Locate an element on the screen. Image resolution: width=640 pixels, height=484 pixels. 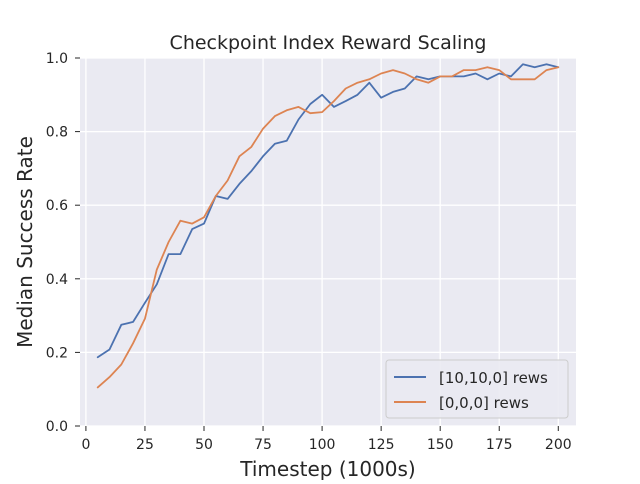
x-tick-label: 175 is located at coordinates (499, 445).